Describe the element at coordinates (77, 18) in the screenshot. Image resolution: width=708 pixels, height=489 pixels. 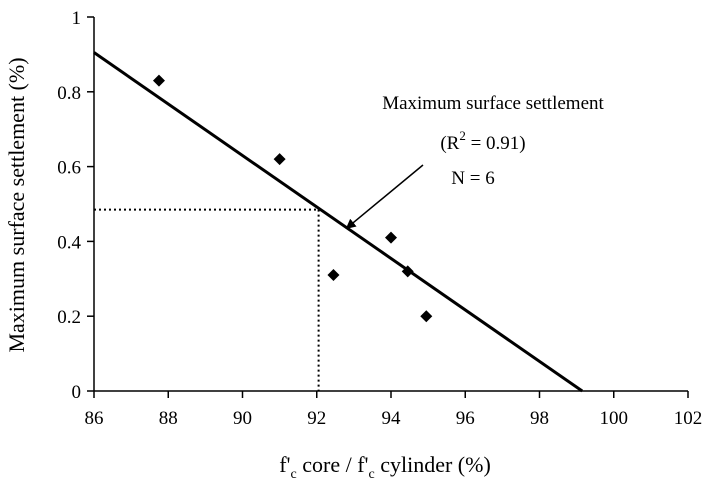
I see `y-tick-label: 1` at that location.